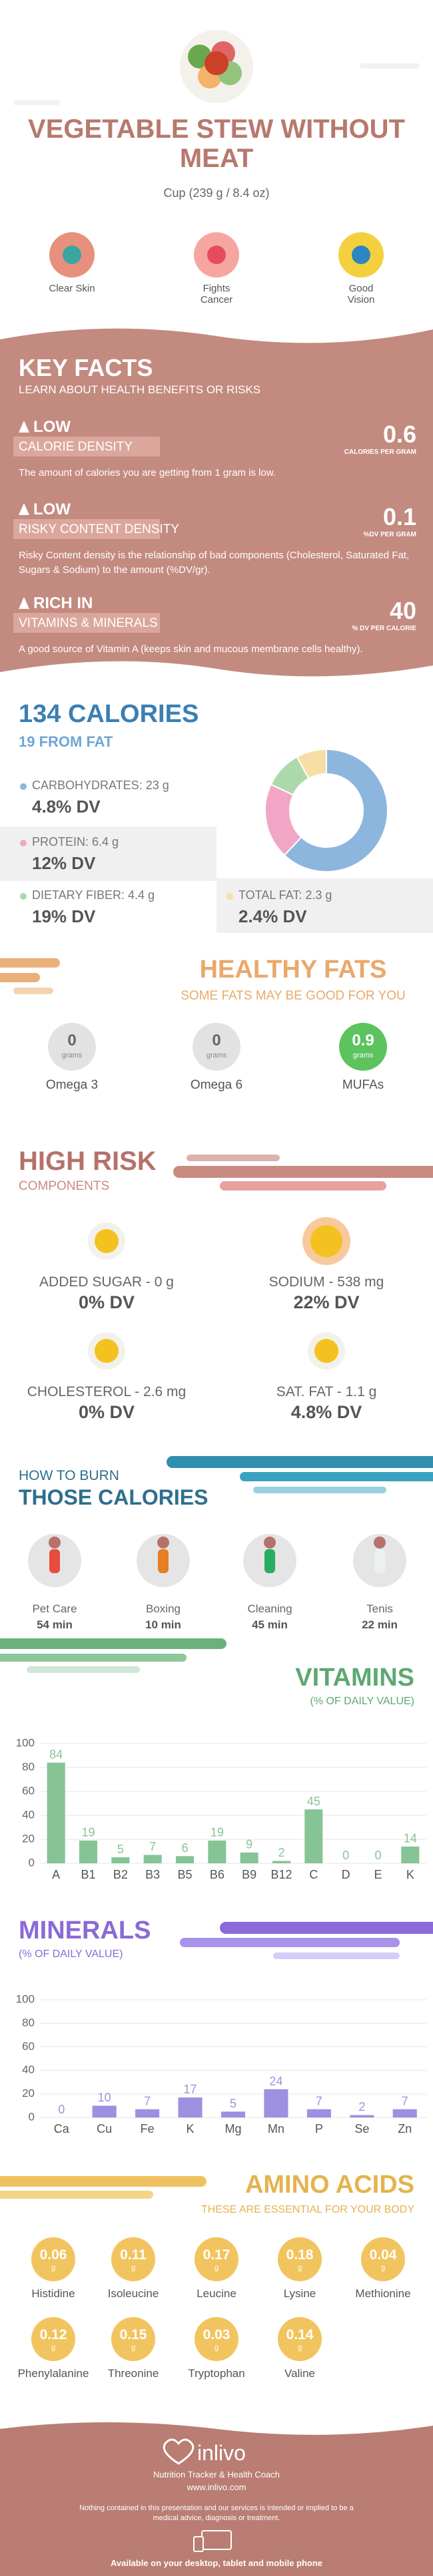 The height and width of the screenshot is (2576, 433). What do you see at coordinates (217, 1040) in the screenshot?
I see `fat-value: 0` at bounding box center [217, 1040].